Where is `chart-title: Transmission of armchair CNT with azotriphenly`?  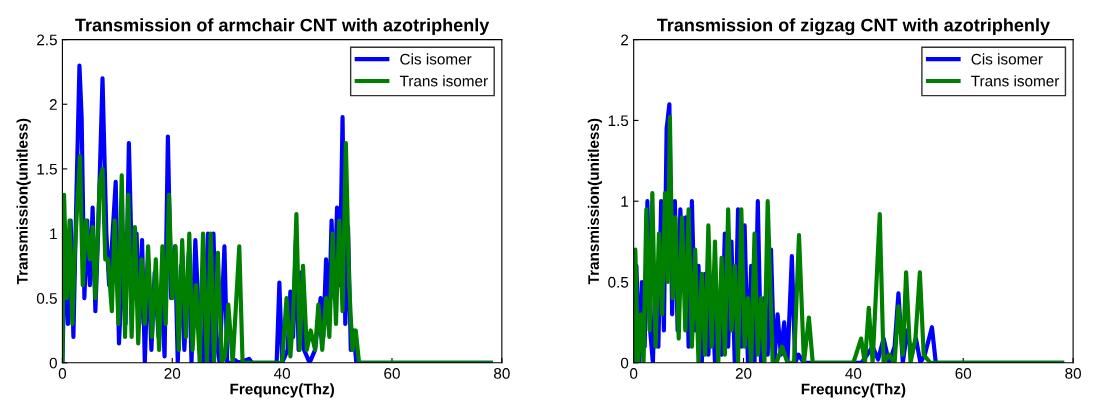 chart-title: Transmission of armchair CNT with azotriphenly is located at coordinates (282, 27).